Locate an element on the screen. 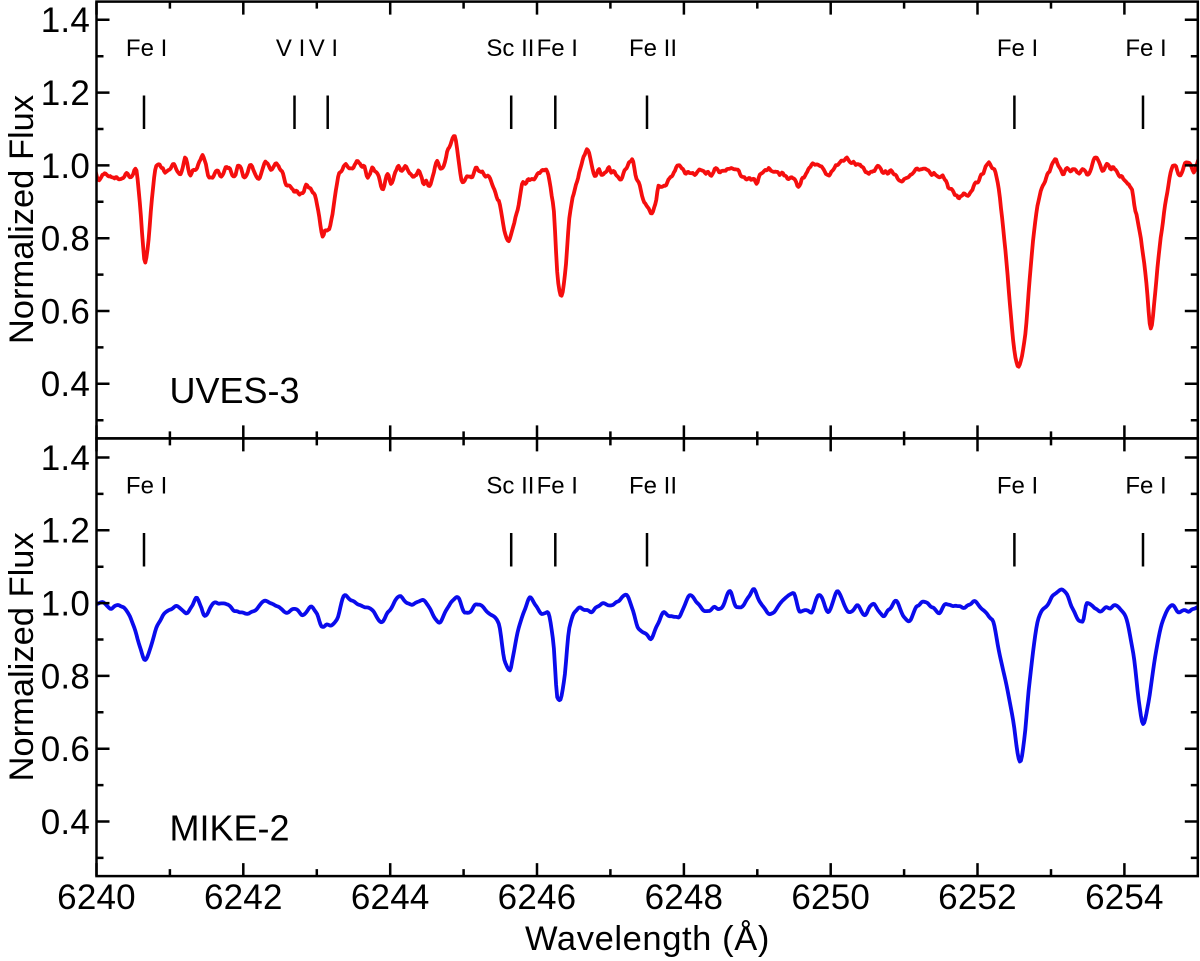  svg-text: 6240 is located at coordinates (96, 897).